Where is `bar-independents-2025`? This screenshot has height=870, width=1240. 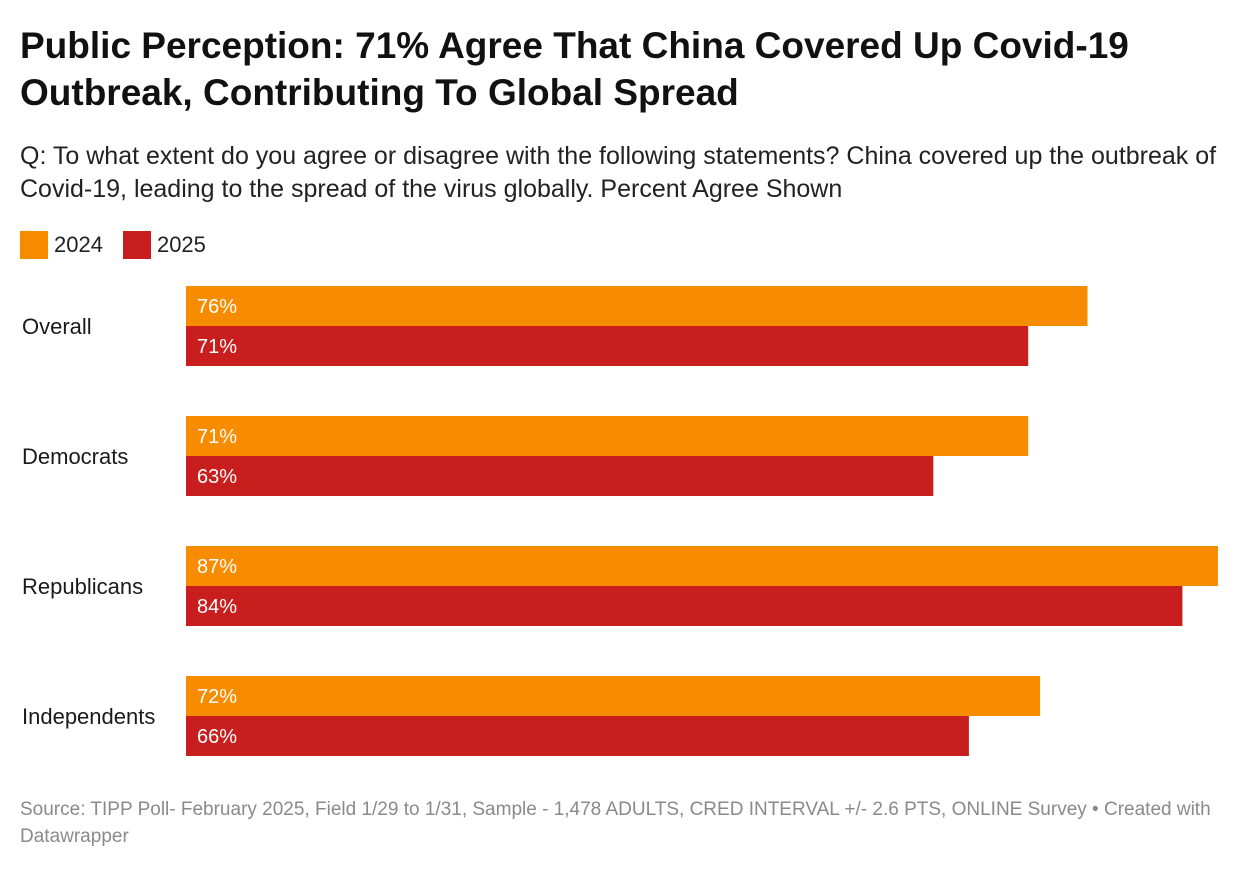 bar-independents-2025 is located at coordinates (577, 736).